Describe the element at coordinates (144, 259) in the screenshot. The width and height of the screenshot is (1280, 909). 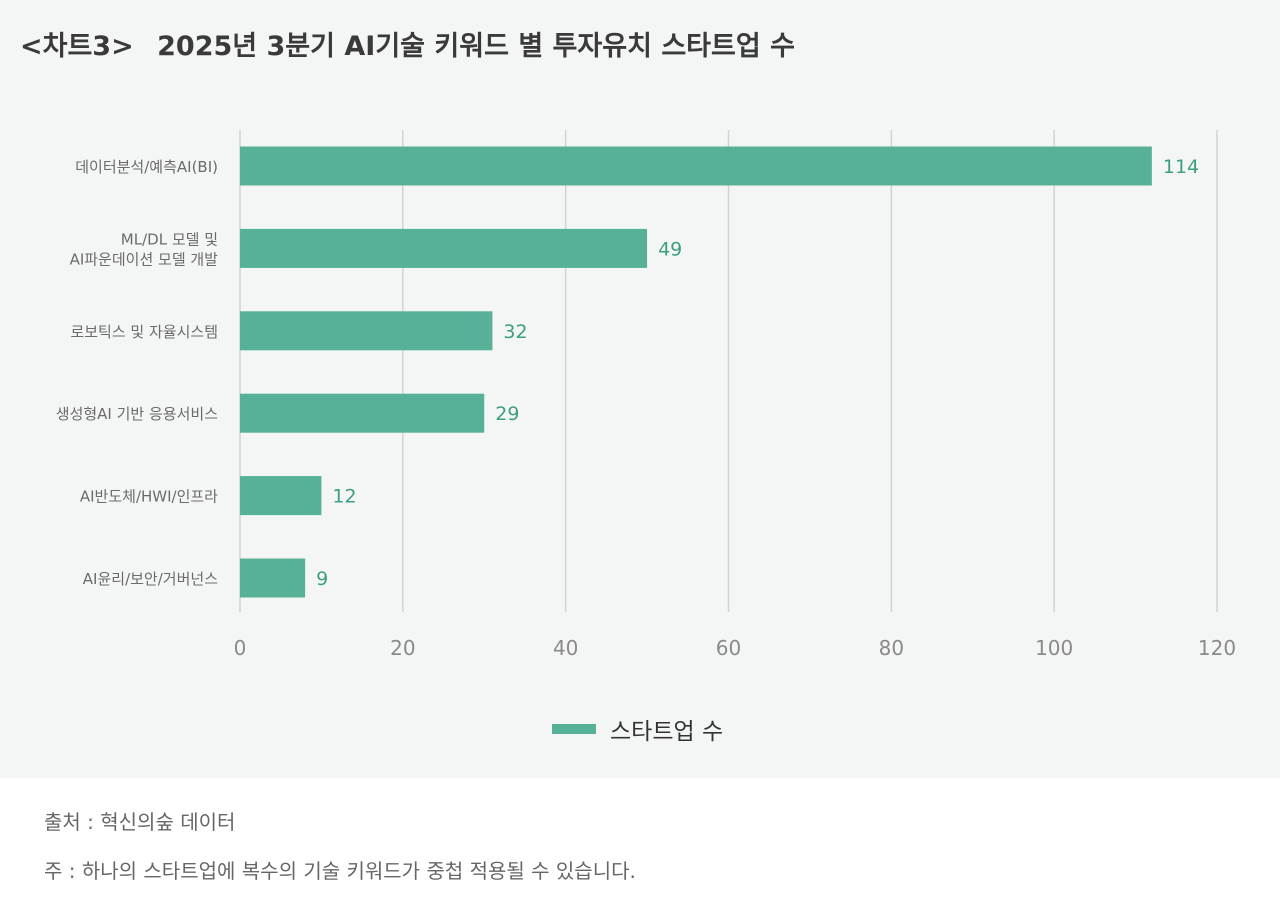
I see `category-label: AI파운데이션 모델 개발` at that location.